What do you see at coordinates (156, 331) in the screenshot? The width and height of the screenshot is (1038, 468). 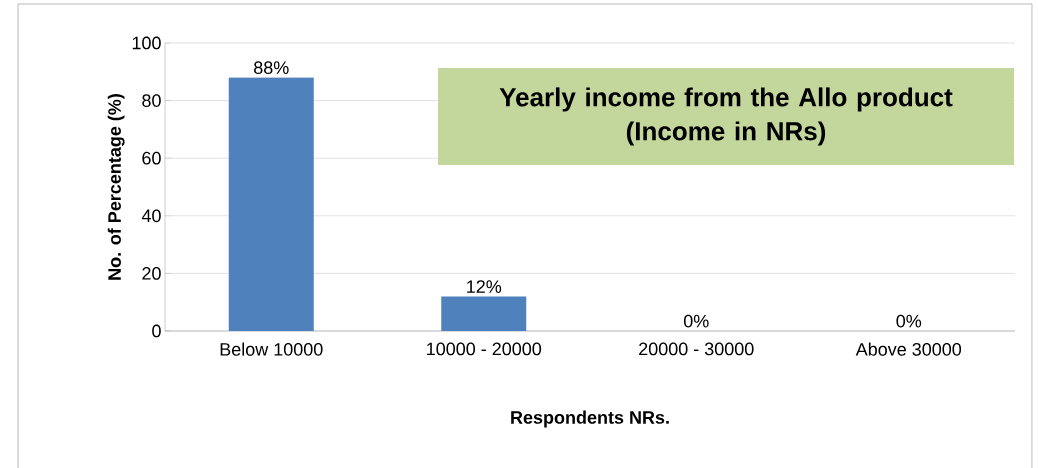 I see `y-tick-label: 0` at bounding box center [156, 331].